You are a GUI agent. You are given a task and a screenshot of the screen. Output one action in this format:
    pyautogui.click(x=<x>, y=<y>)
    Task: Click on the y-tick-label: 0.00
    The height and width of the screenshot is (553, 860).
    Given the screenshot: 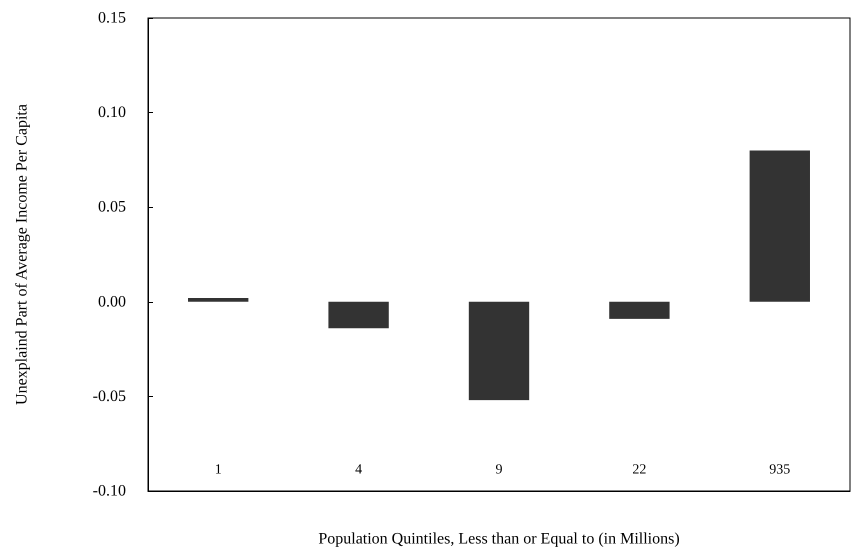 What is the action you would take?
    pyautogui.click(x=112, y=301)
    